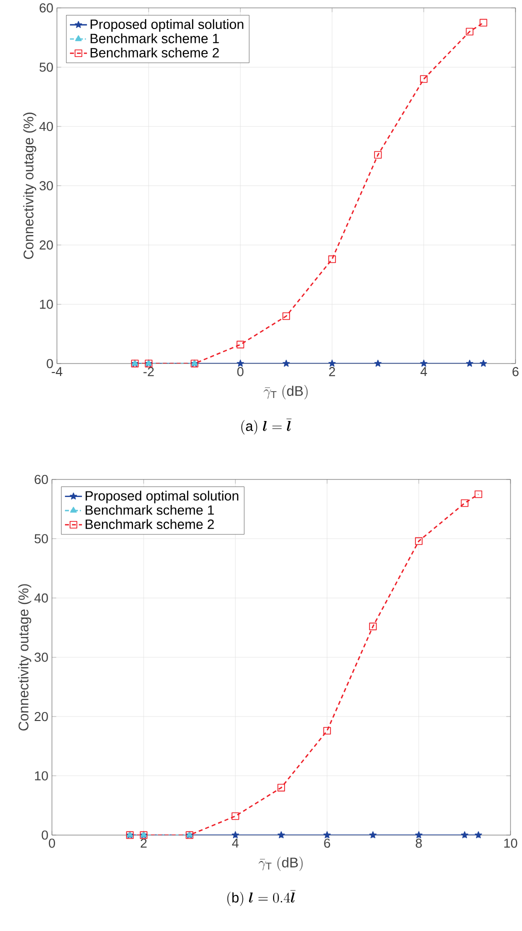 This screenshot has height=931, width=522. I want to click on text: $\mathrm{(a)}\ \boldsymbol{l}=\bar{\boldsymbol{l}}$, so click(266, 426).